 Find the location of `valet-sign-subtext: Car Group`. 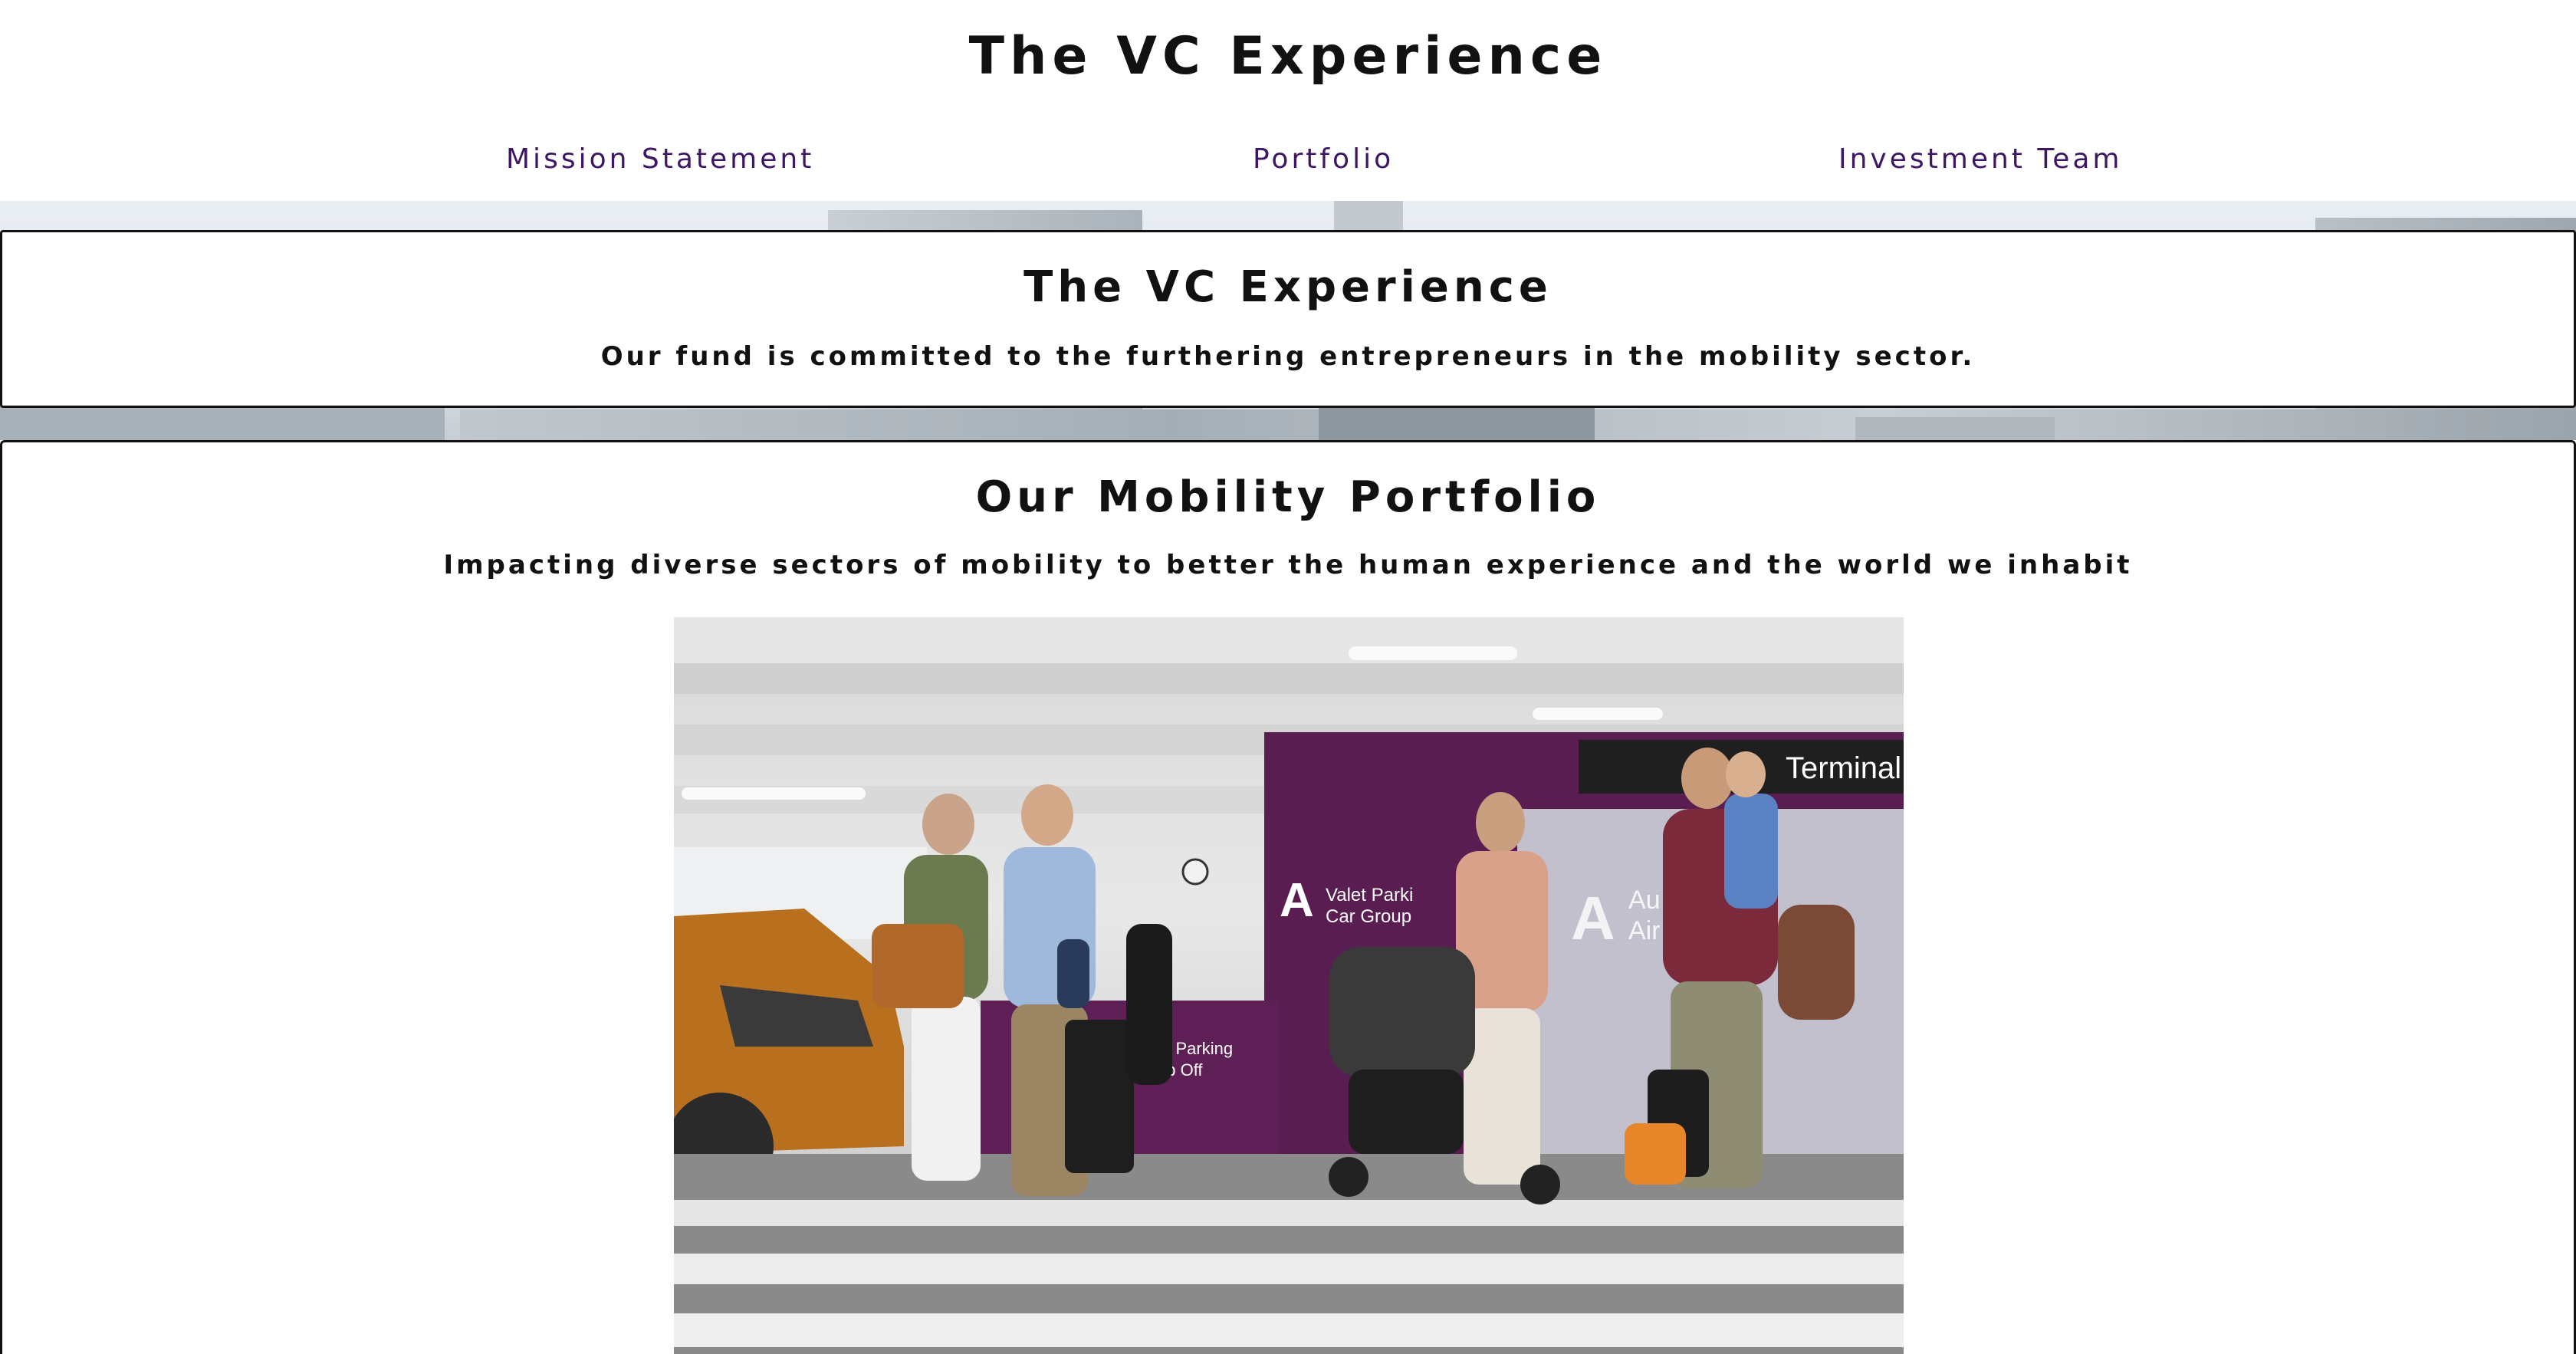

valet-sign-subtext: Car Group is located at coordinates (1368, 916).